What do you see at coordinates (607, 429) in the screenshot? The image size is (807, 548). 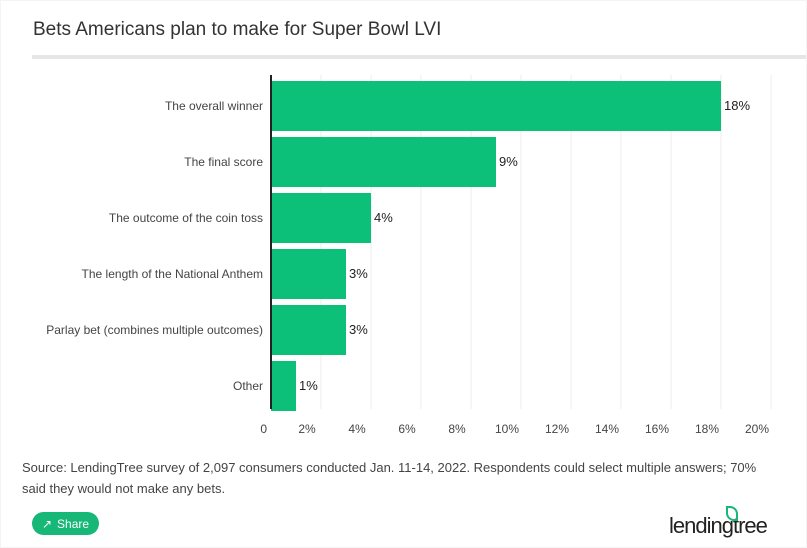 I see `x-tick-label: 14%` at bounding box center [607, 429].